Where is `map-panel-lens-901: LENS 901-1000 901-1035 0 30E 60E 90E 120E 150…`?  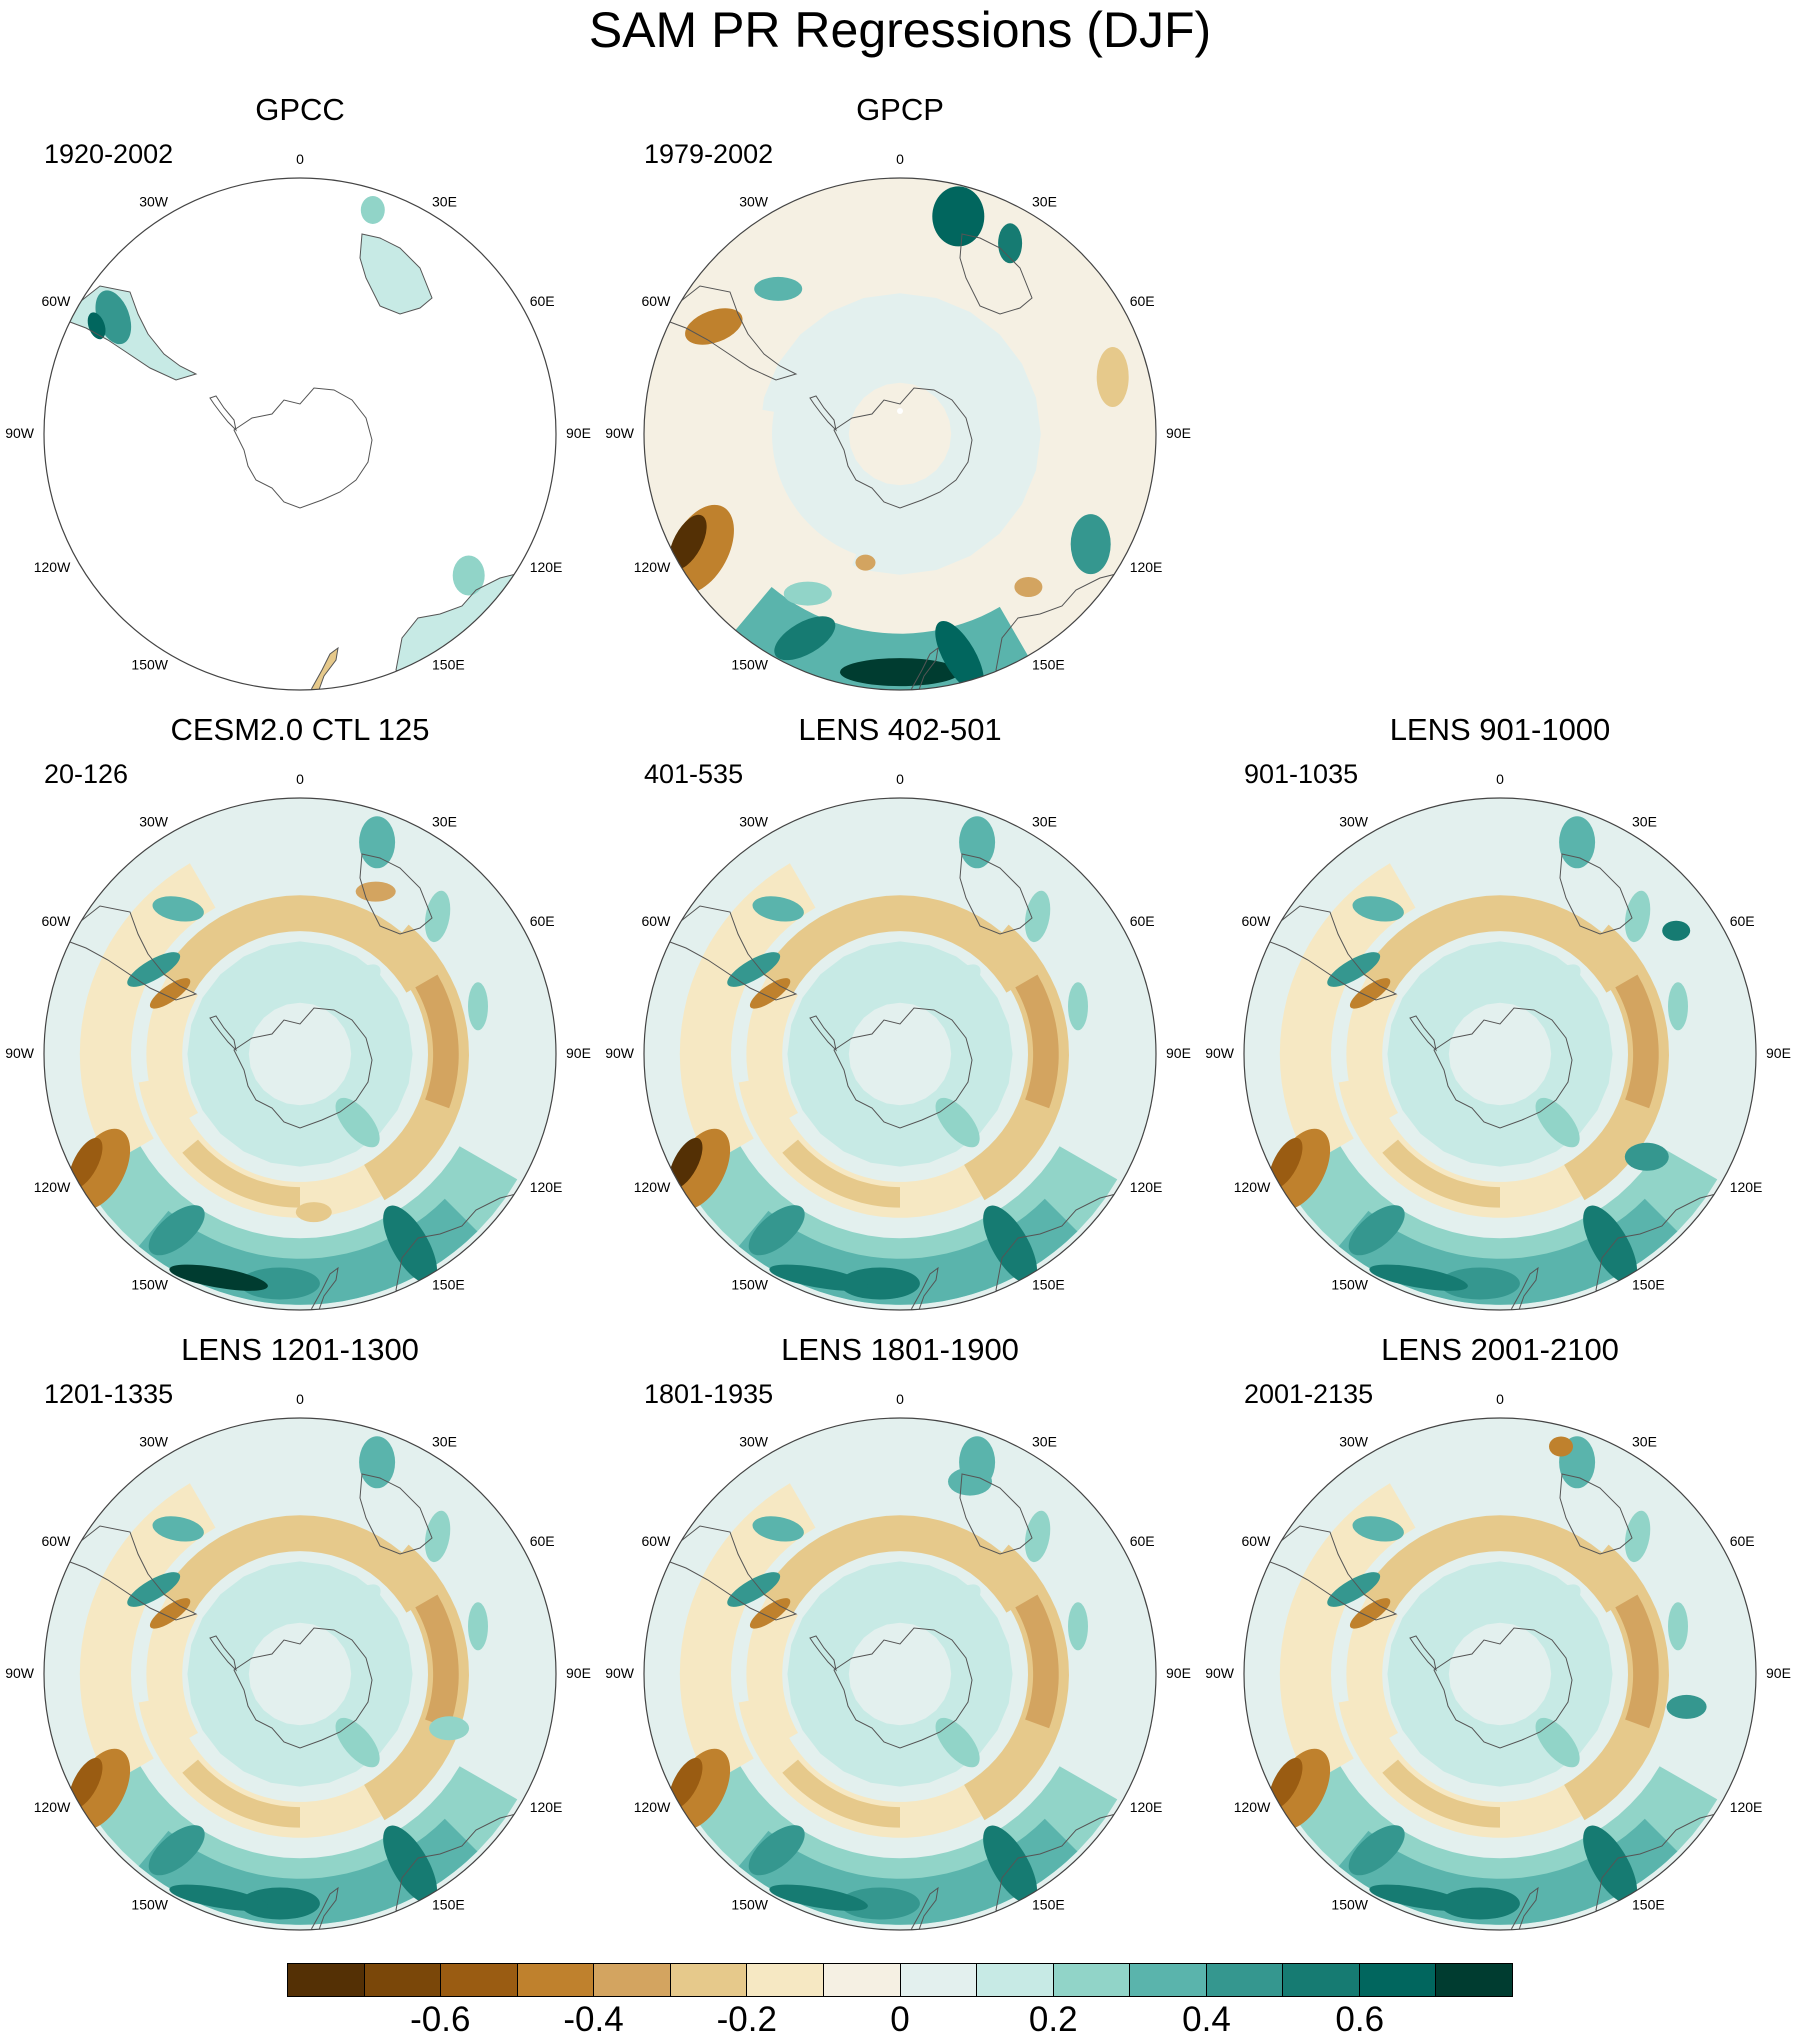 map-panel-lens-901: LENS 901-1000 901-1035 0 30E 60E 90E 120E 150… is located at coordinates (1500, 1008).